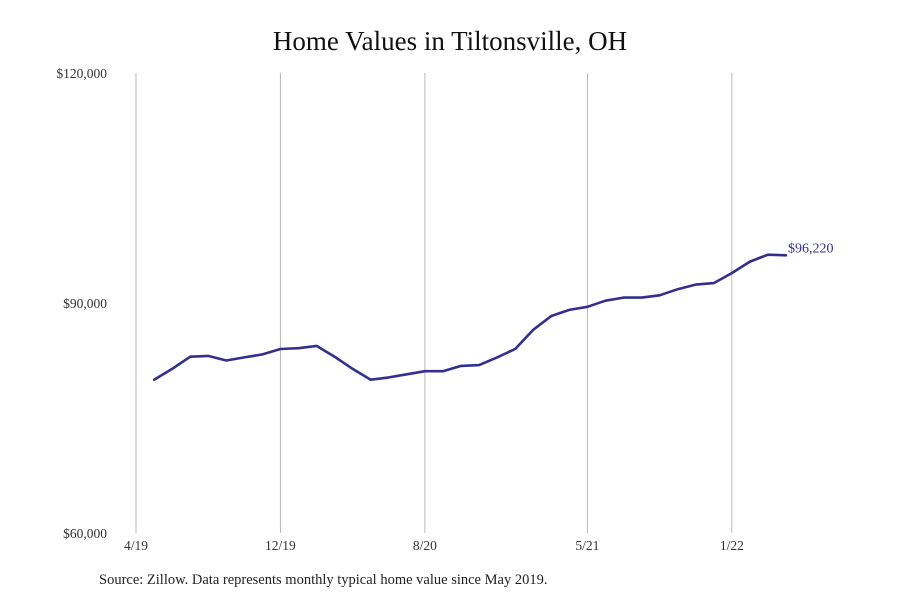  What do you see at coordinates (732, 545) in the screenshot?
I see `x-tick-label: 1/22` at bounding box center [732, 545].